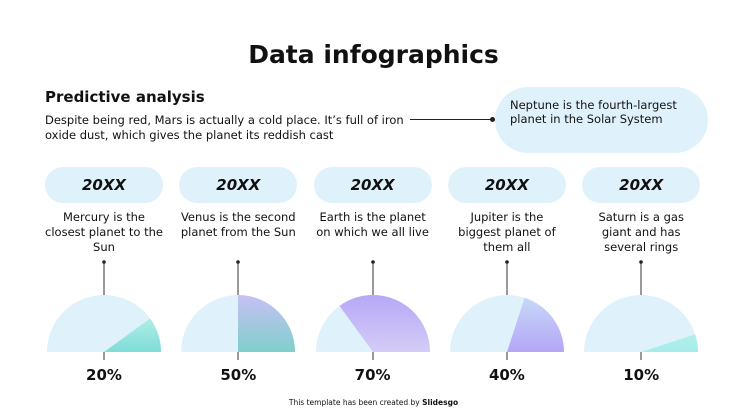 This screenshot has width=747, height=420. What do you see at coordinates (641, 323) in the screenshot?
I see `gauge-track` at bounding box center [641, 323].